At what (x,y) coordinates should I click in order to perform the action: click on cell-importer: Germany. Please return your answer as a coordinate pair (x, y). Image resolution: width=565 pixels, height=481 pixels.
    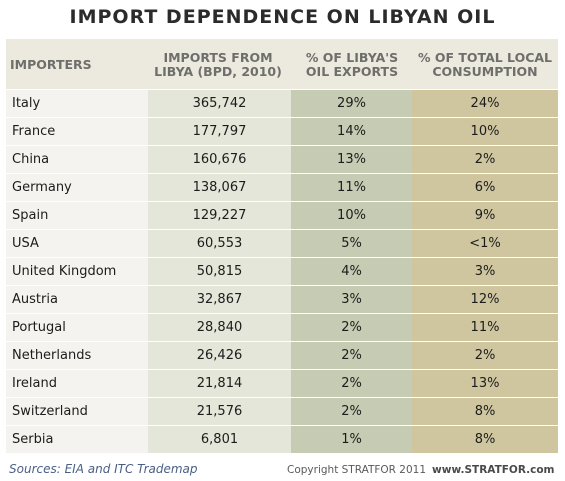
    Looking at the image, I should click on (42, 187).